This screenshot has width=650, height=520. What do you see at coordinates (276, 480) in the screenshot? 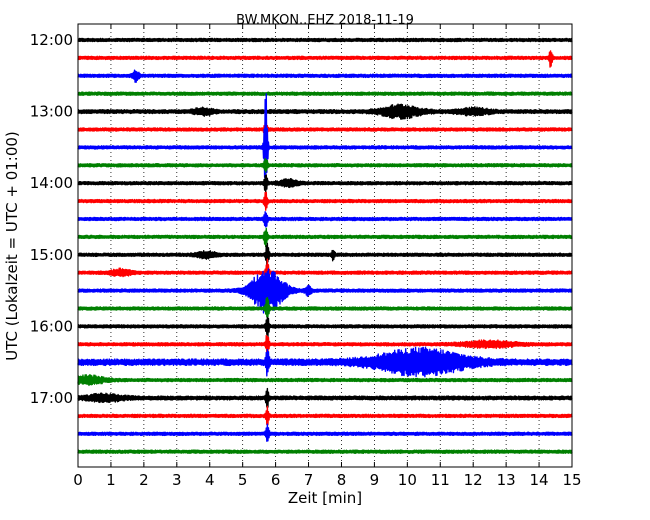
I see `x-tick-label: 6` at bounding box center [276, 480].